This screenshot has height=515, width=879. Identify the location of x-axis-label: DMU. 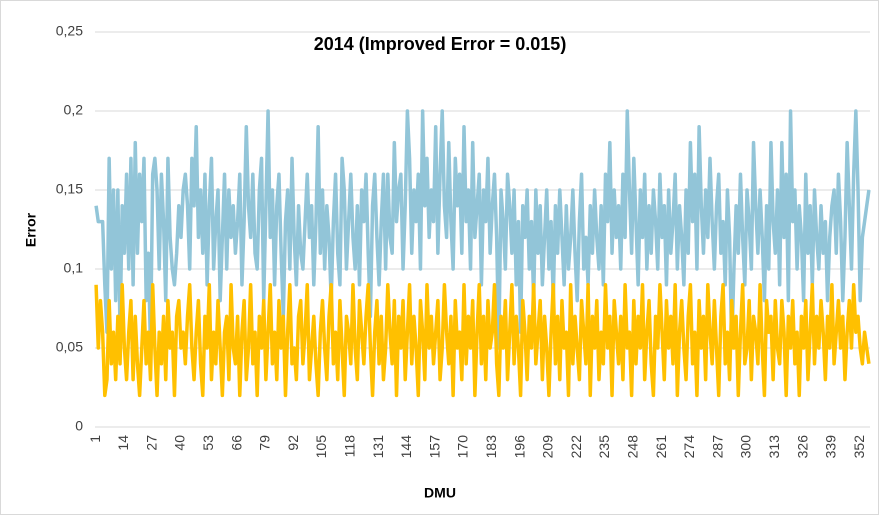
(440, 493).